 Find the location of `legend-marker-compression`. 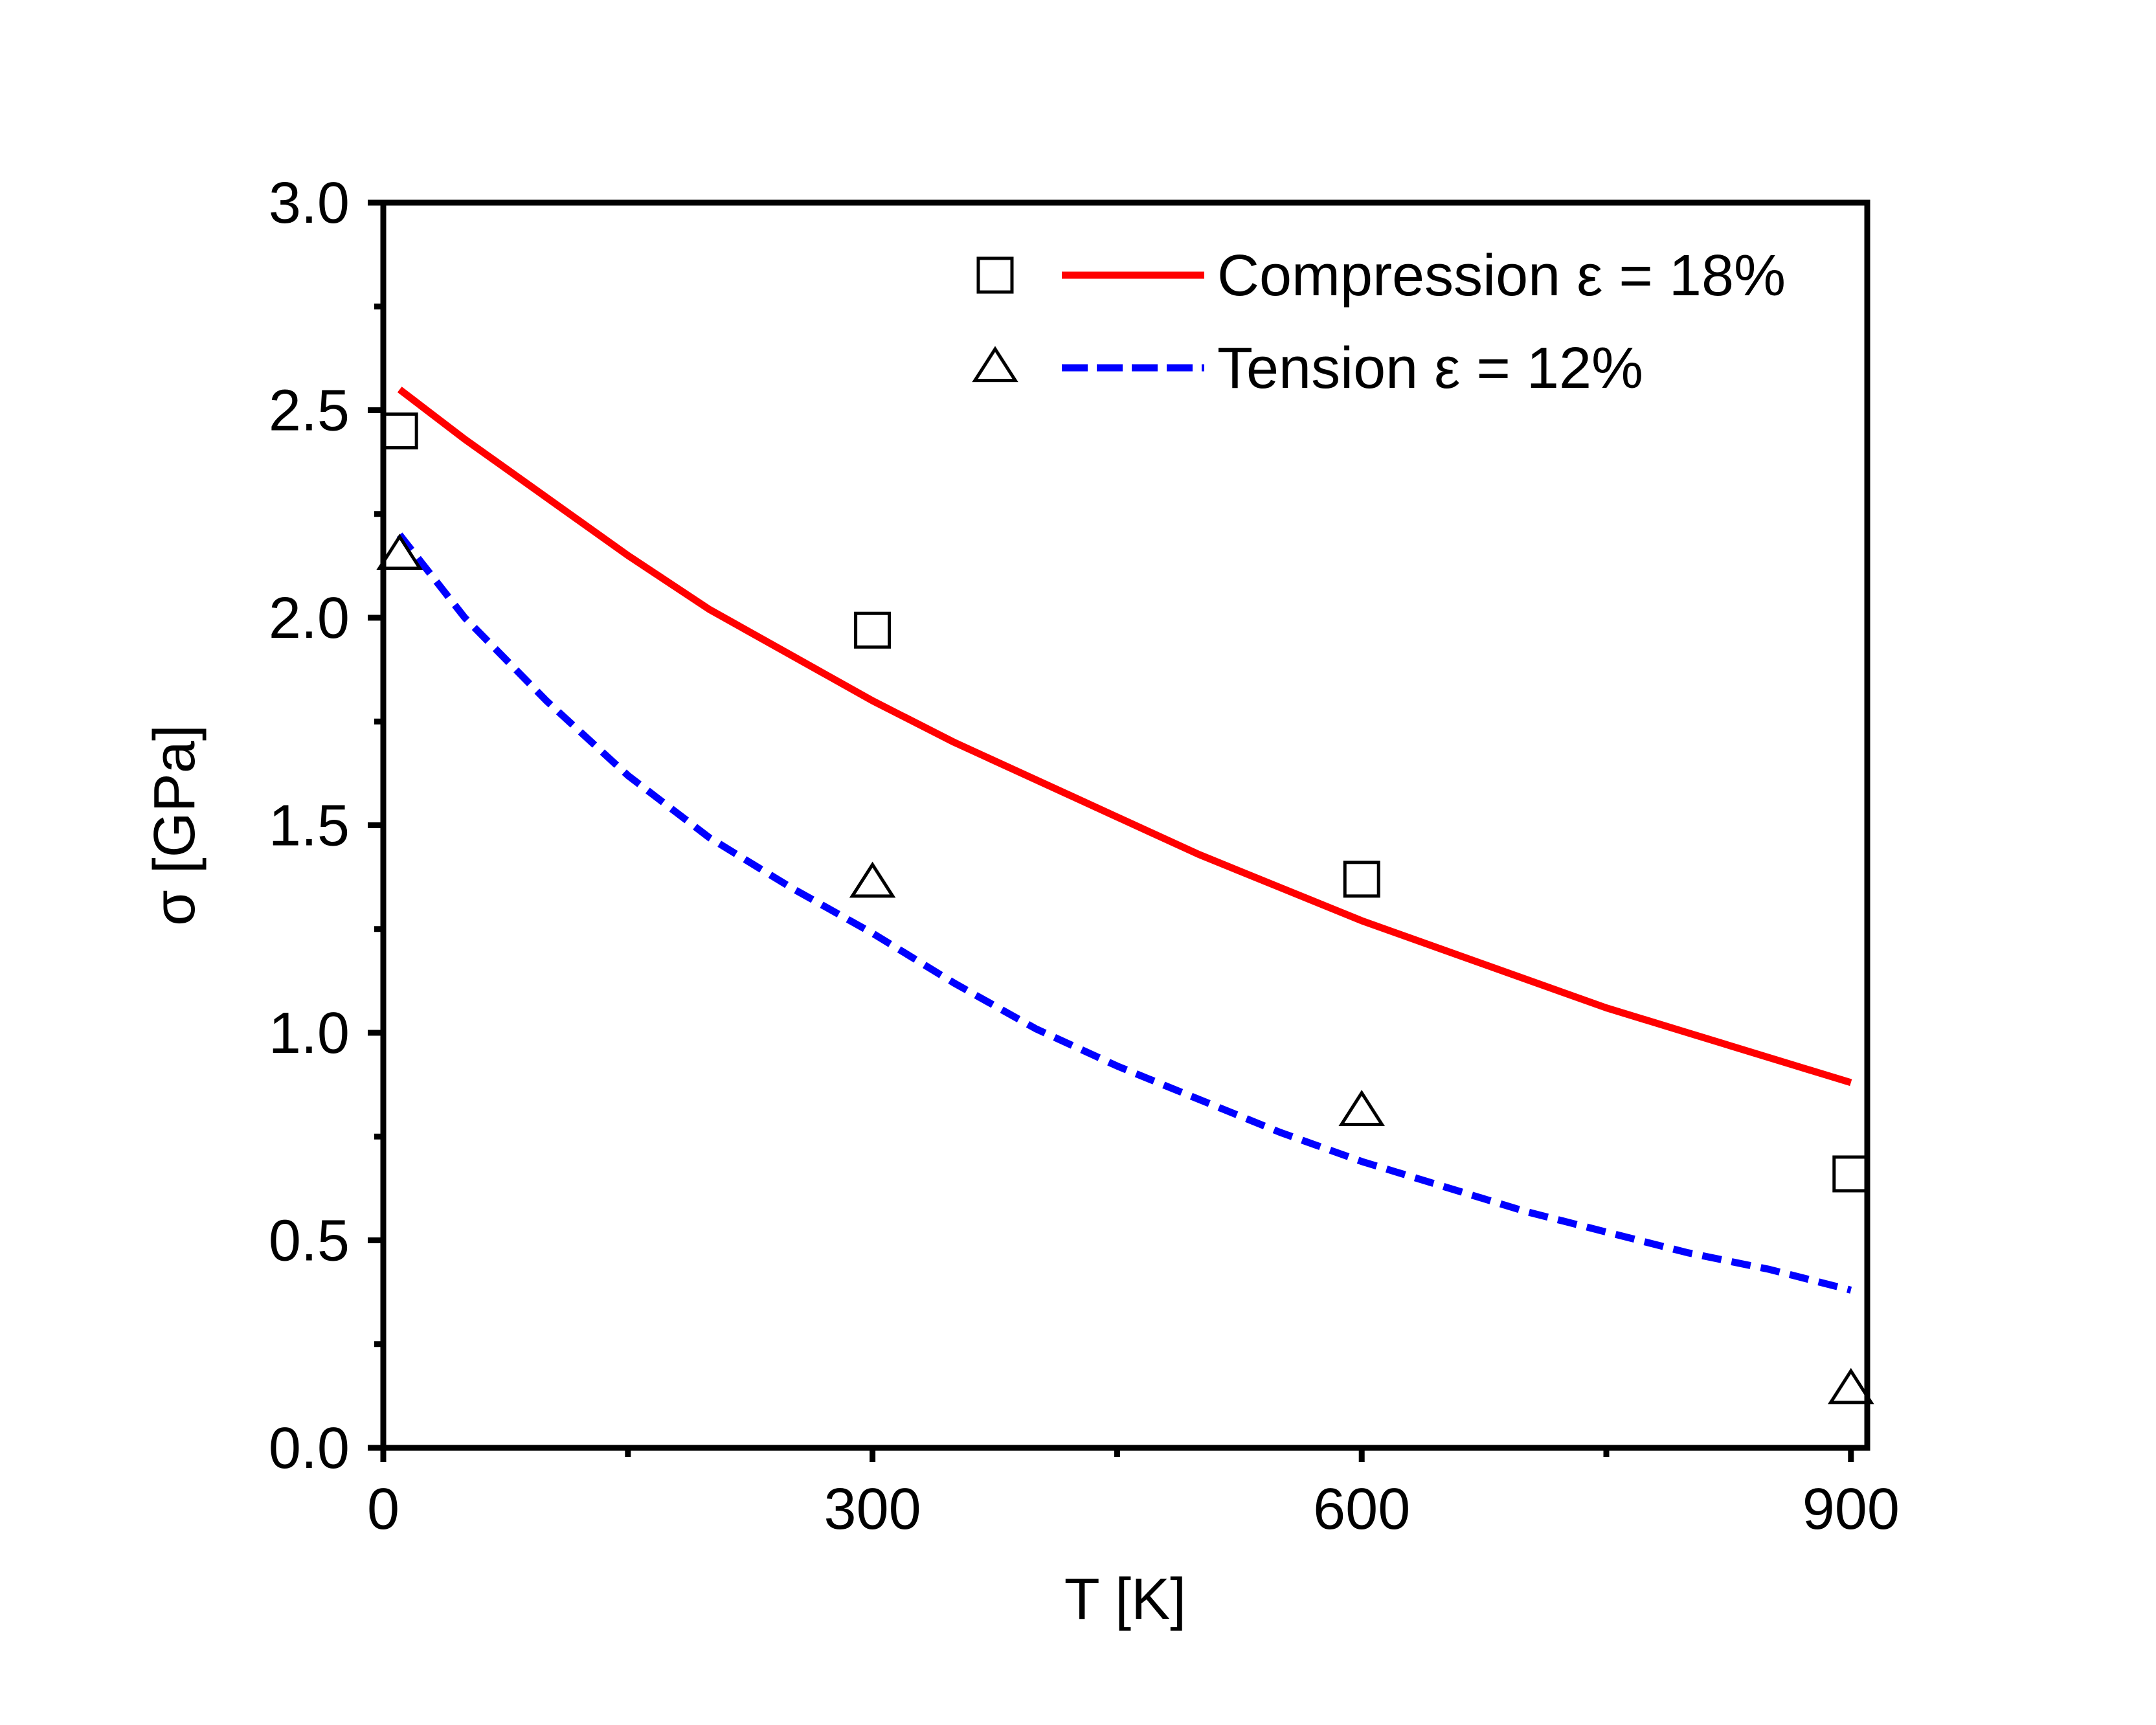

legend-marker-compression is located at coordinates (995, 275).